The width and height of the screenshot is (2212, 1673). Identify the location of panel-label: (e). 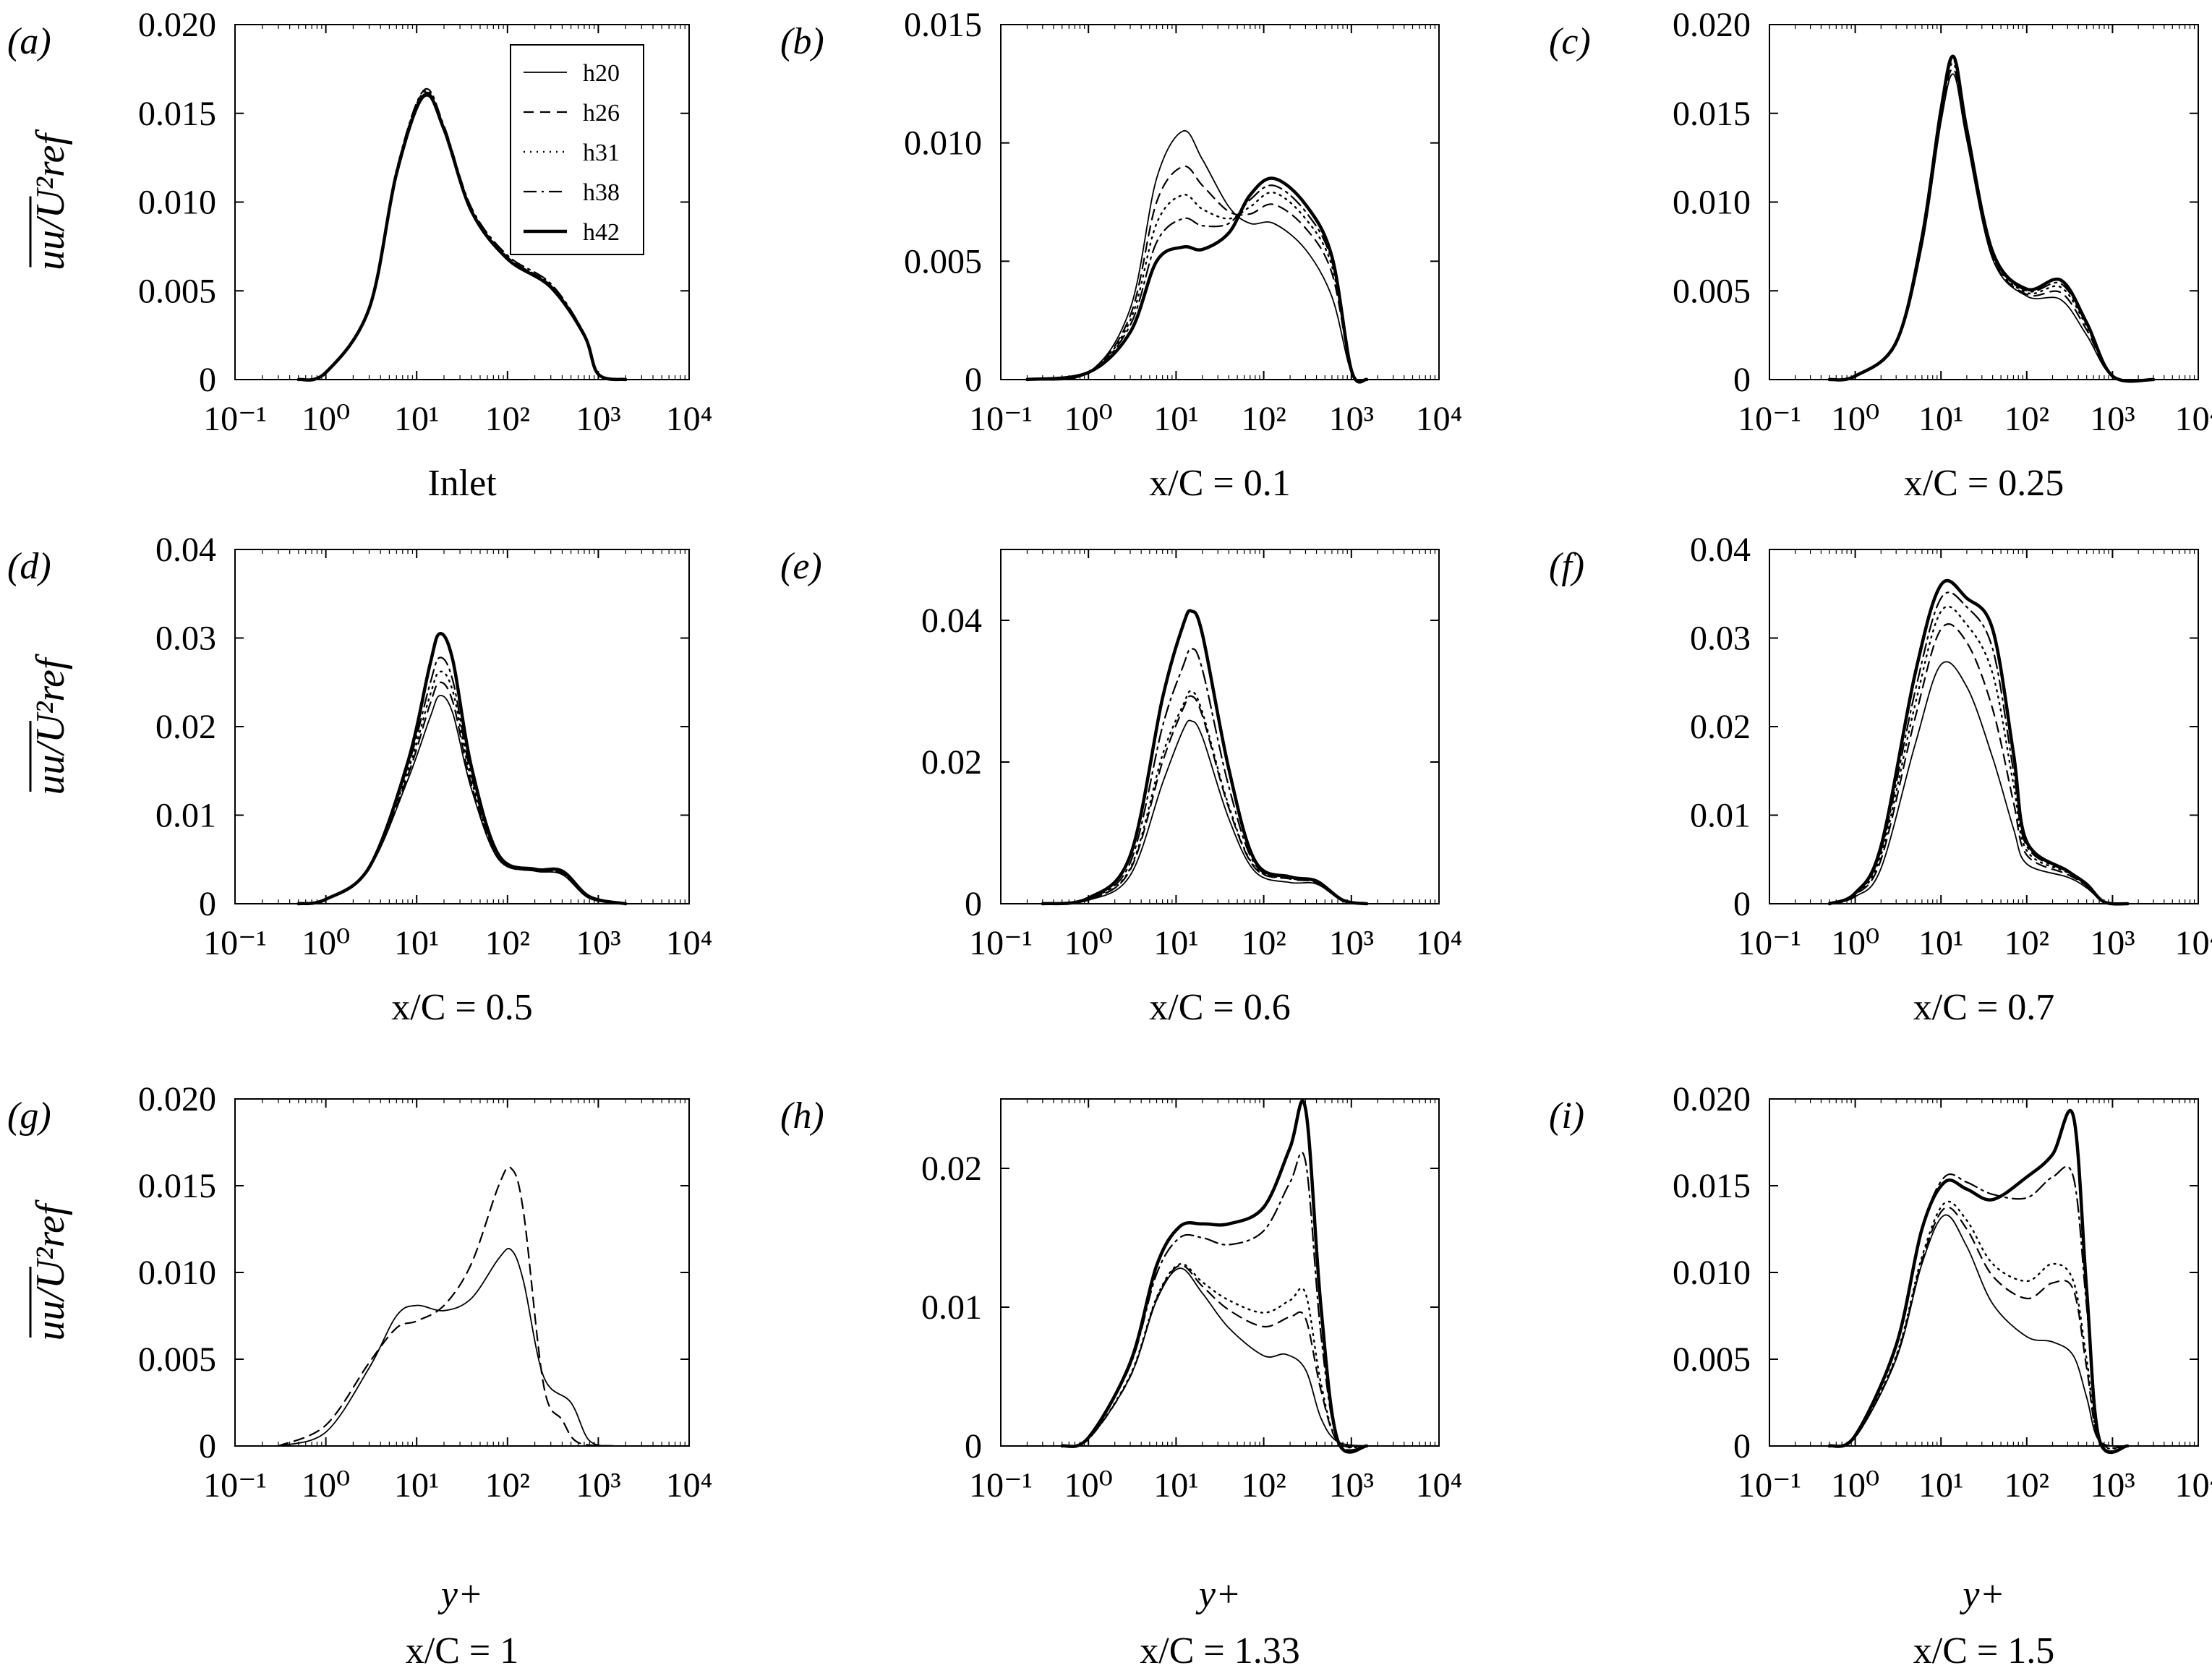
(801, 566).